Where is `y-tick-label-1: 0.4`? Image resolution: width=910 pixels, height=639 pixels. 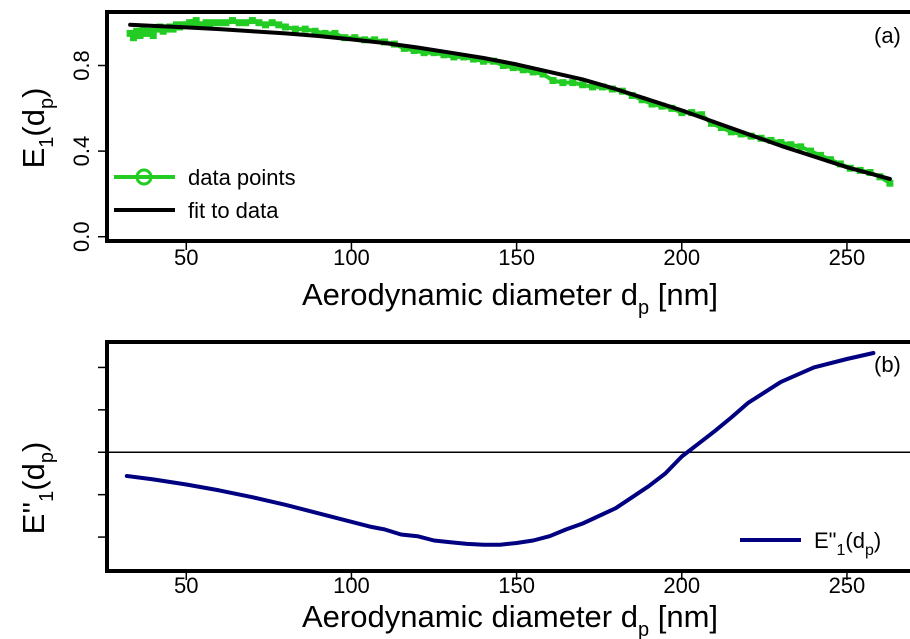
y-tick-label-1: 0.4 is located at coordinates (81, 151).